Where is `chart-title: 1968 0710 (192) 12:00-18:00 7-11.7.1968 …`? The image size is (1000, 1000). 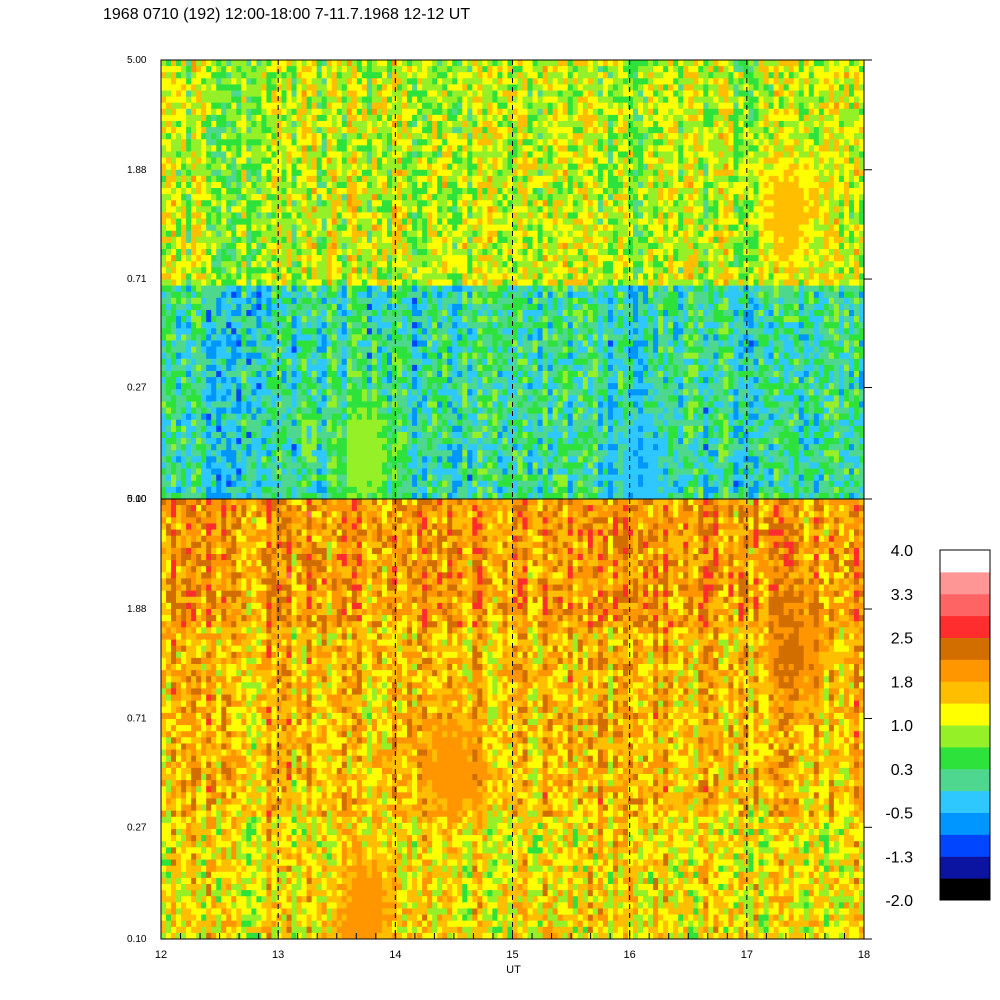
chart-title: 1968 0710 (192) 12:00-18:00 7-11.7.1968 … is located at coordinates (286, 15).